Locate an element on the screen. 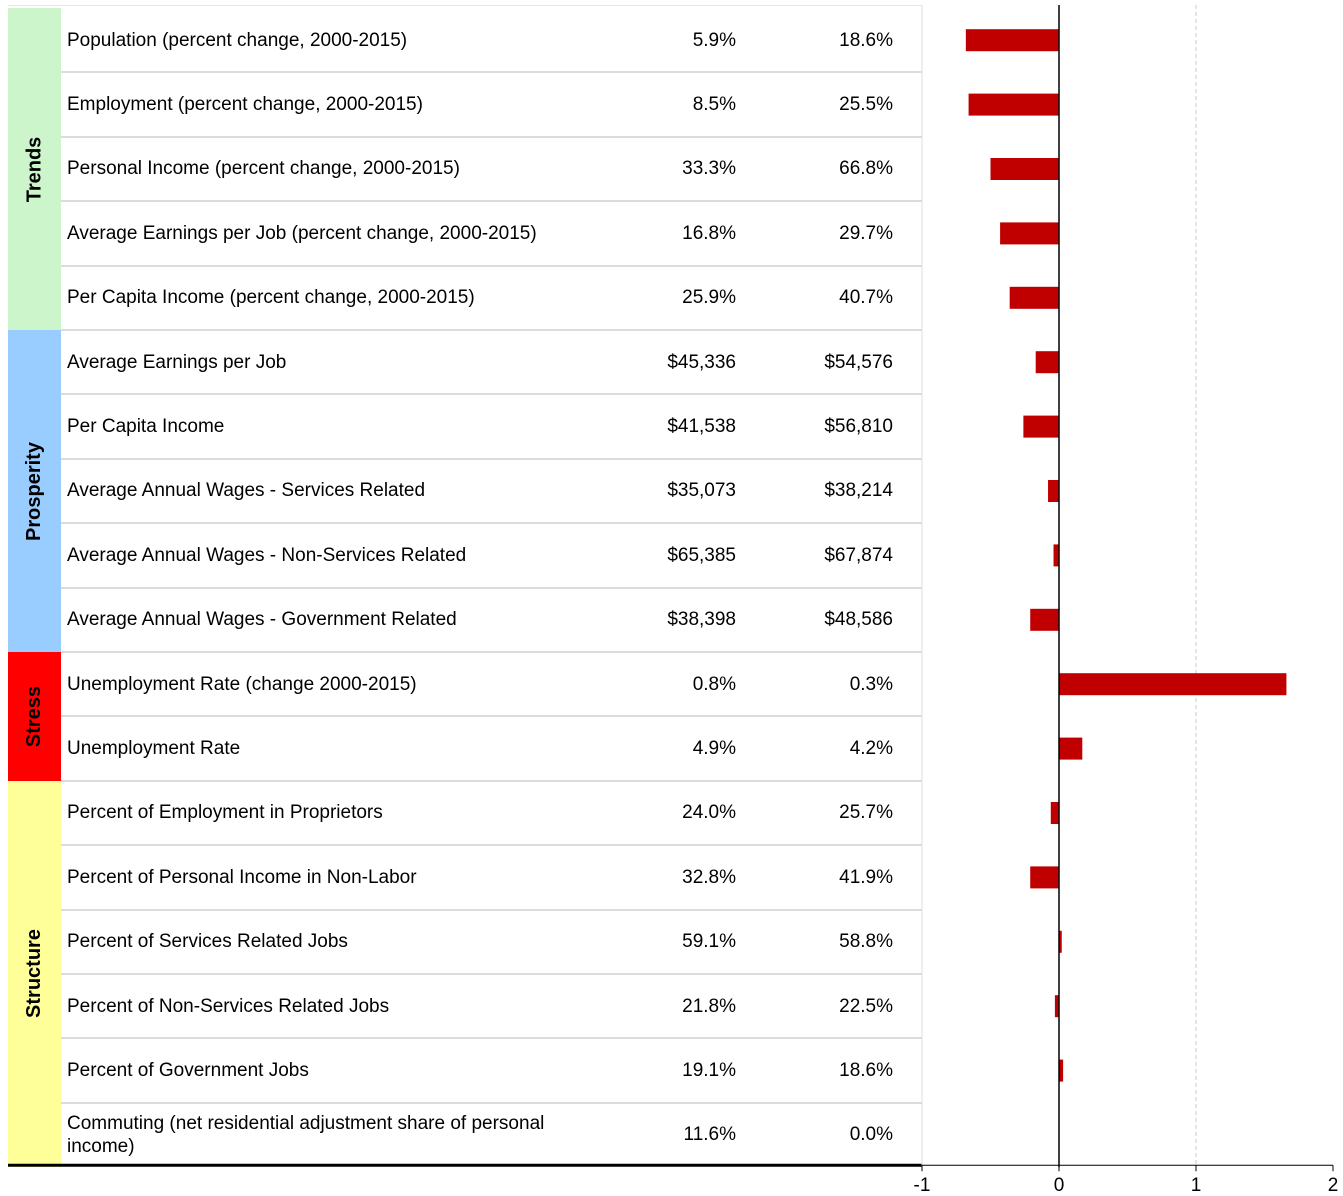 The height and width of the screenshot is (1196, 1343). value-1: 21.8% is located at coordinates (709, 1006).